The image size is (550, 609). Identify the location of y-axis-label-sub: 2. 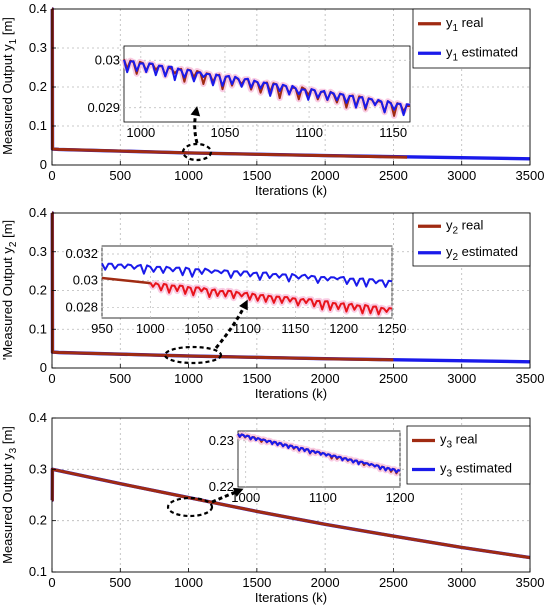
(13, 244).